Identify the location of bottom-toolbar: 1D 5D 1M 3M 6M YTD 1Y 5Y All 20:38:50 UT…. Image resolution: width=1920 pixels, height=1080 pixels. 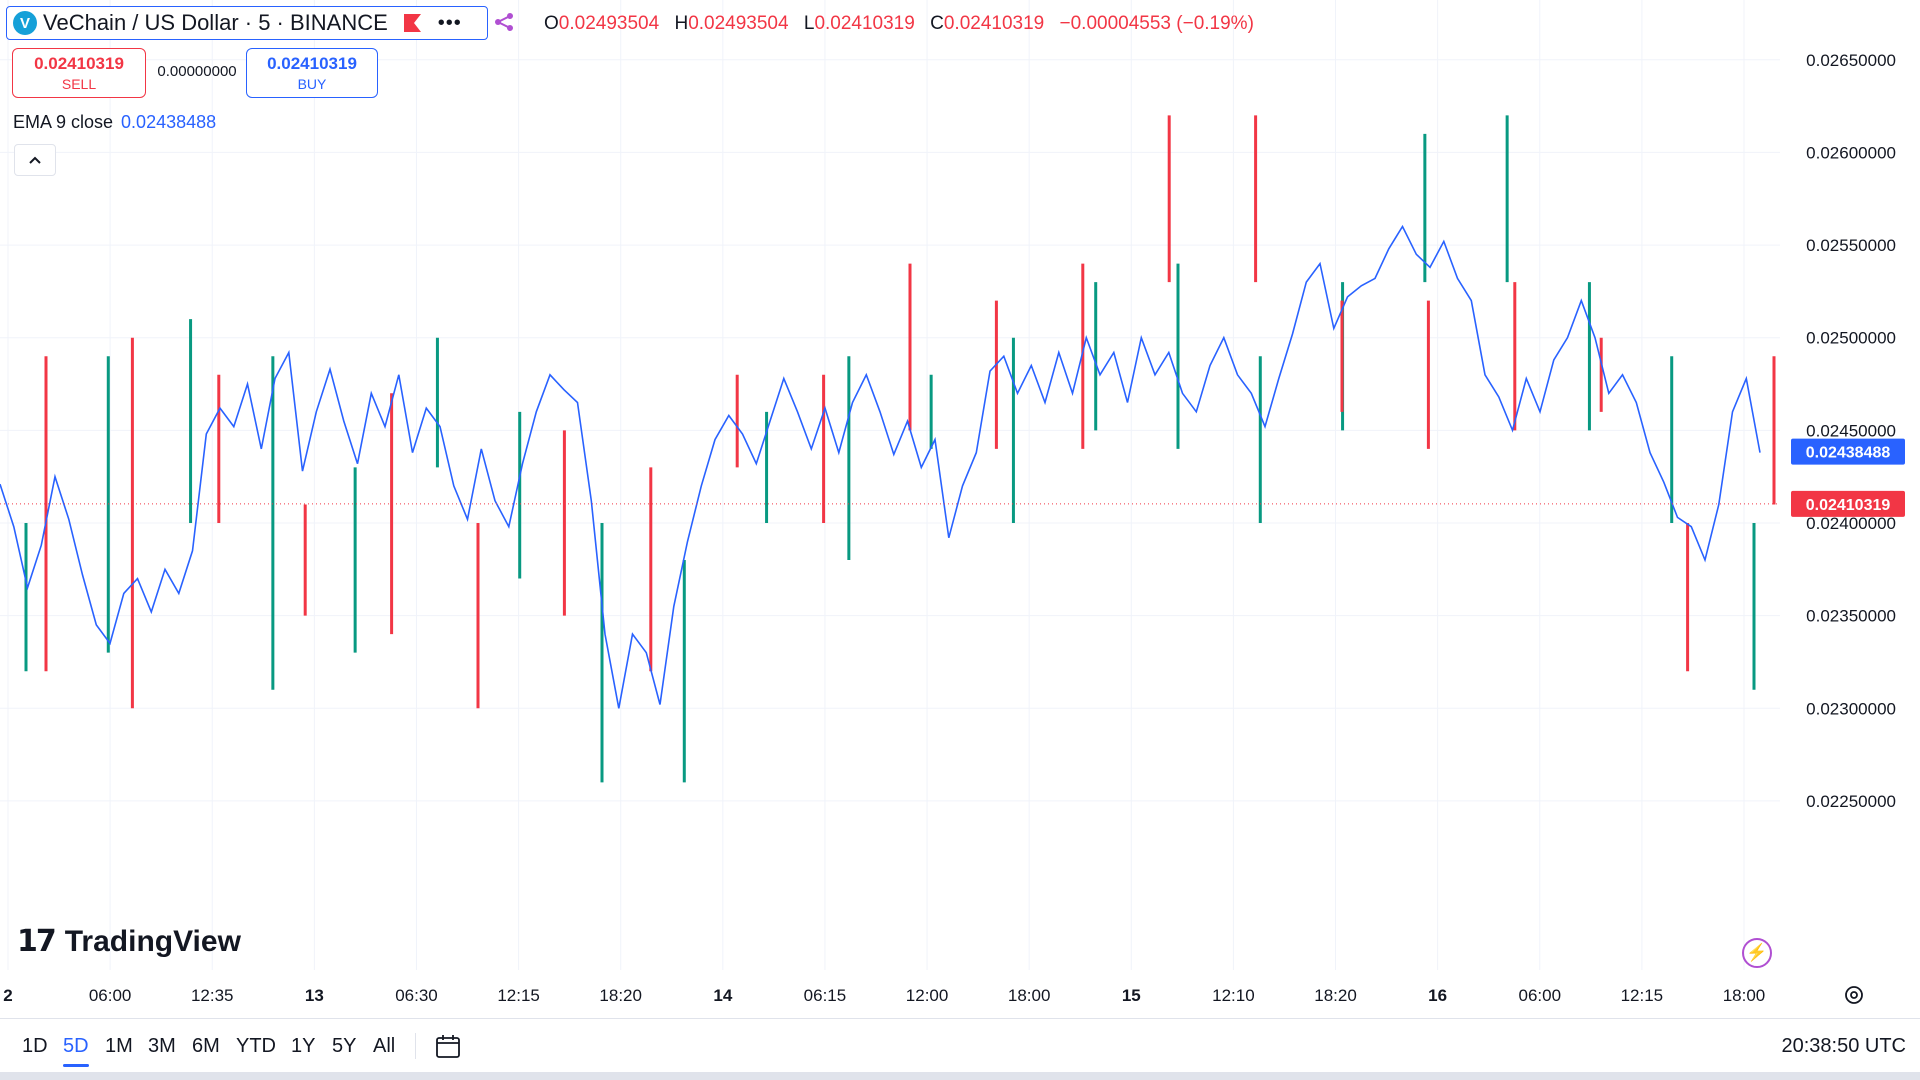
(960, 1045).